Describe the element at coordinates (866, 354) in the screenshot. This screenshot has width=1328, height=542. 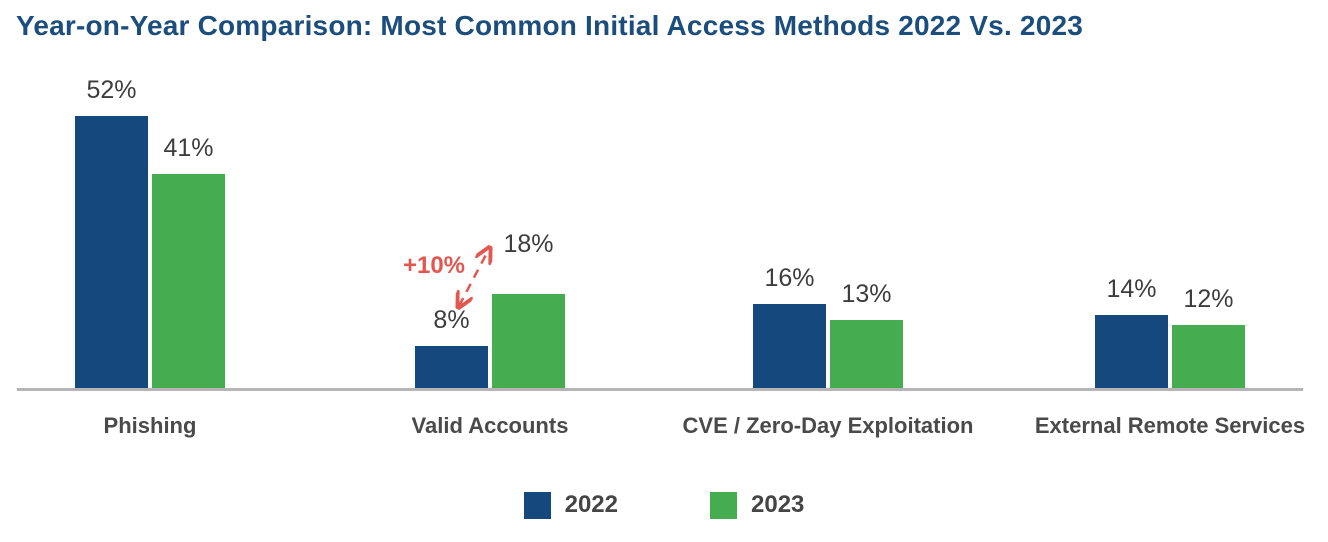
I see `bar-2023-cve-zero-day-exploitation` at that location.